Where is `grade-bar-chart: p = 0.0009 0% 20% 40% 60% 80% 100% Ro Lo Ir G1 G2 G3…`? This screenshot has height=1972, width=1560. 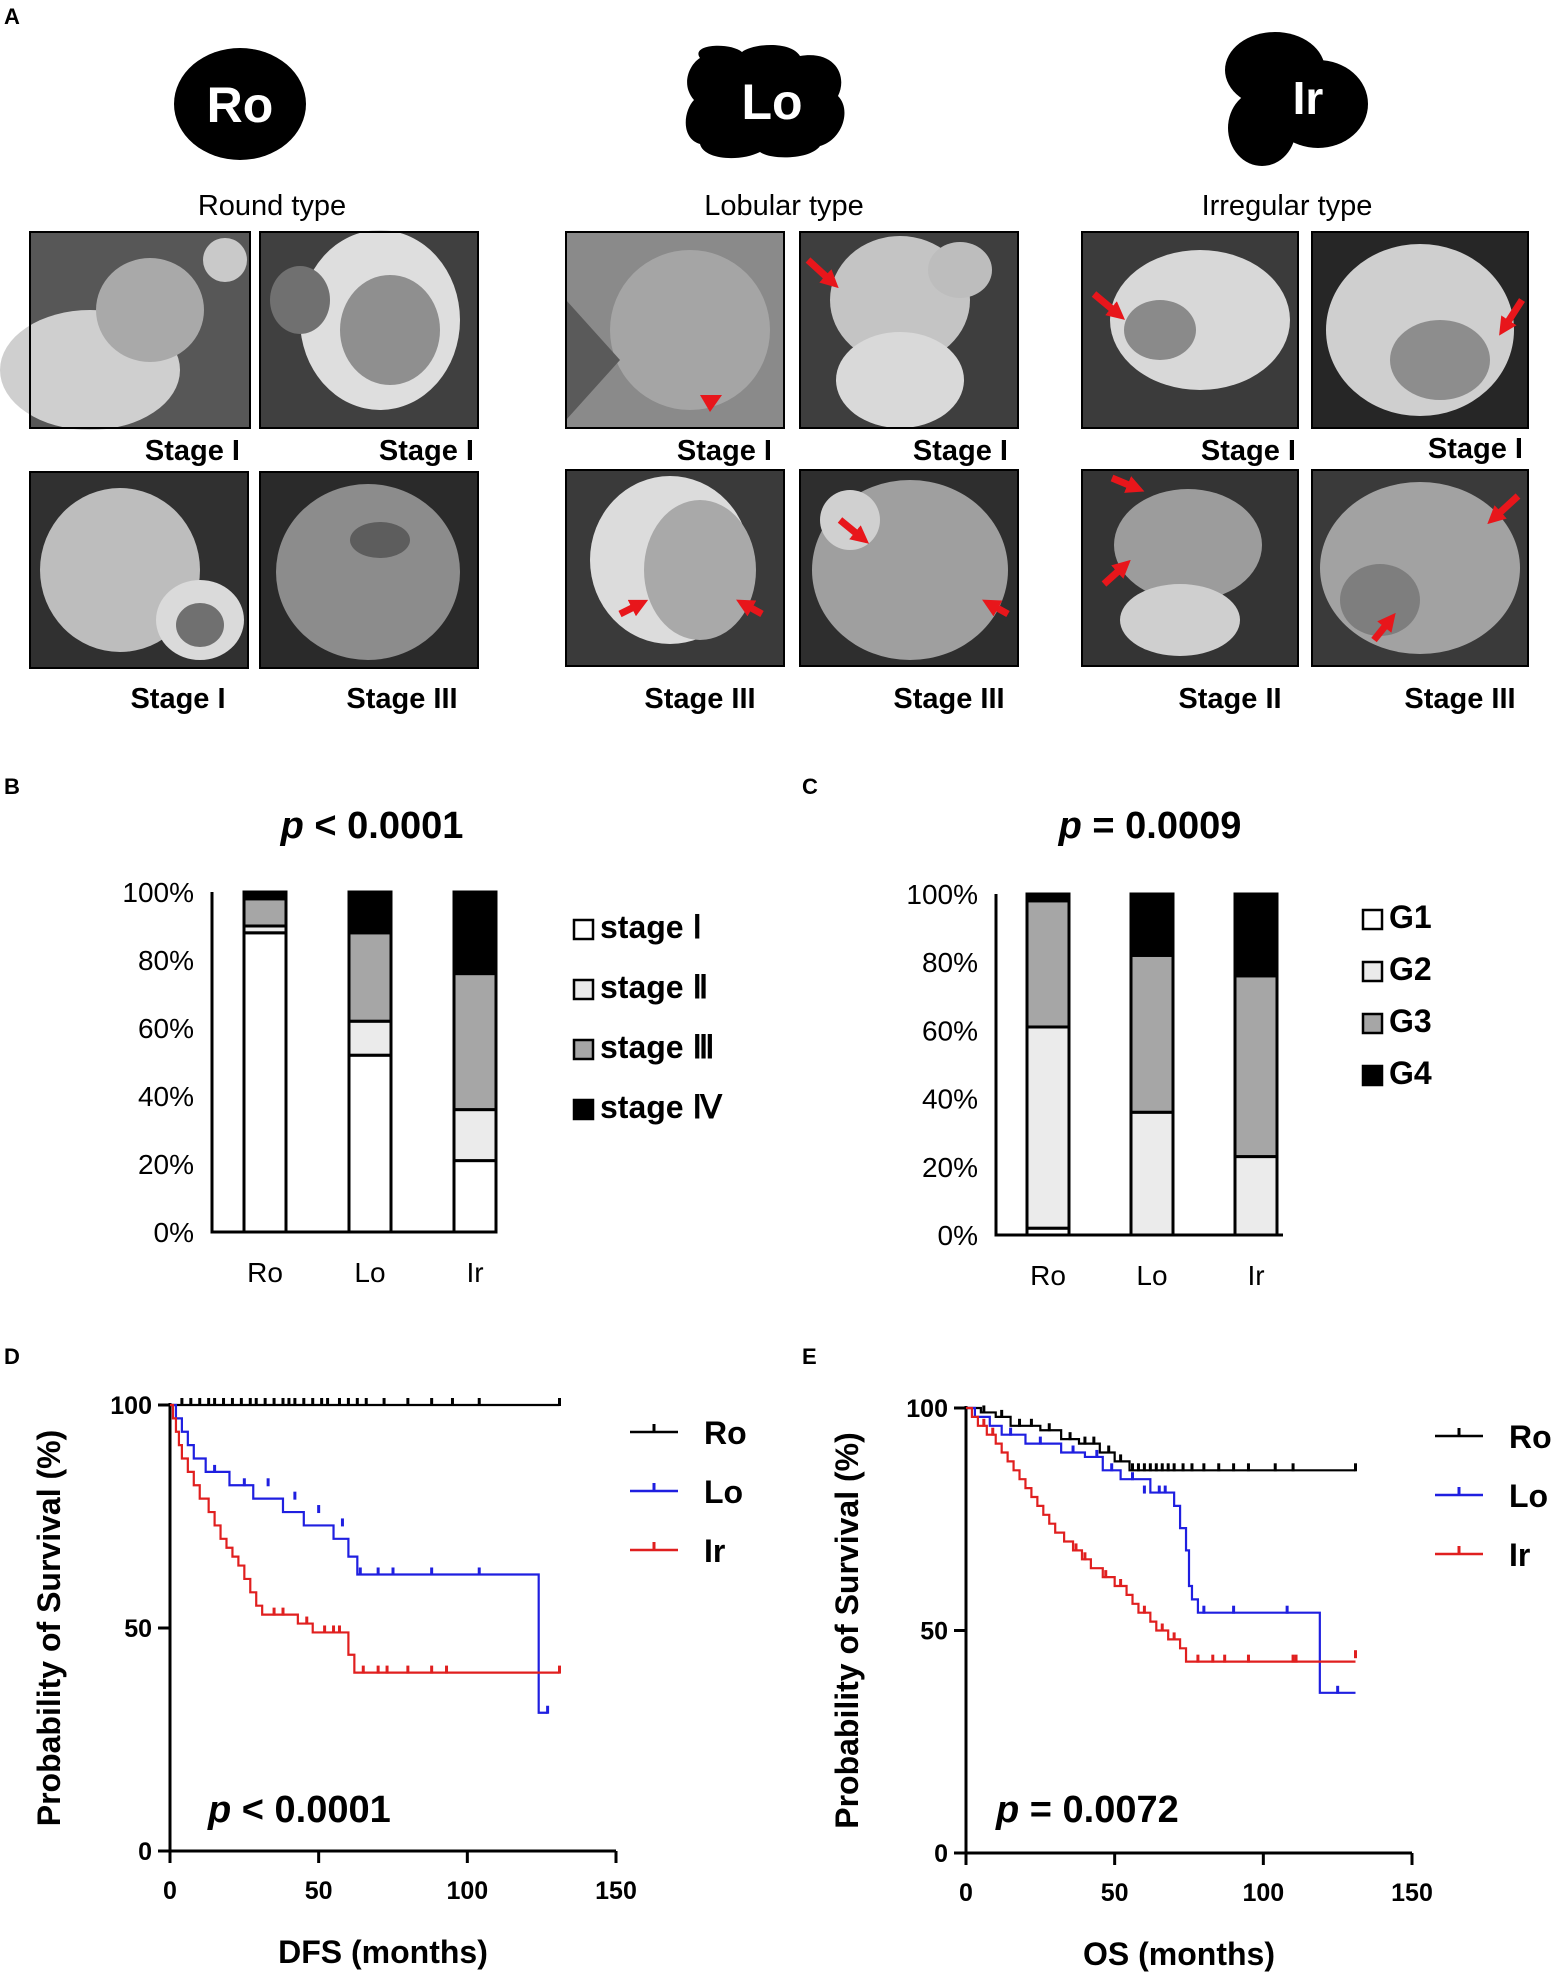 grade-bar-chart: p = 0.0009 0% 20% 40% 60% 80% 100% Ro Lo Ir G1 G2 G3… is located at coordinates (1169, 1048).